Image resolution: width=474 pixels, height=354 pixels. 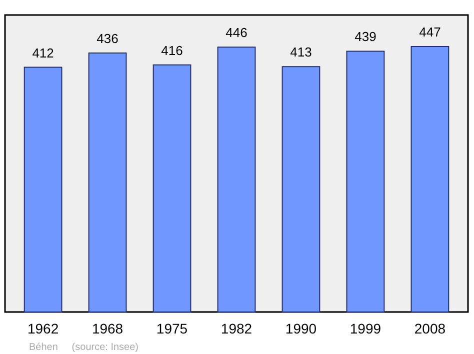 I want to click on data-label: 436, so click(x=107, y=38).